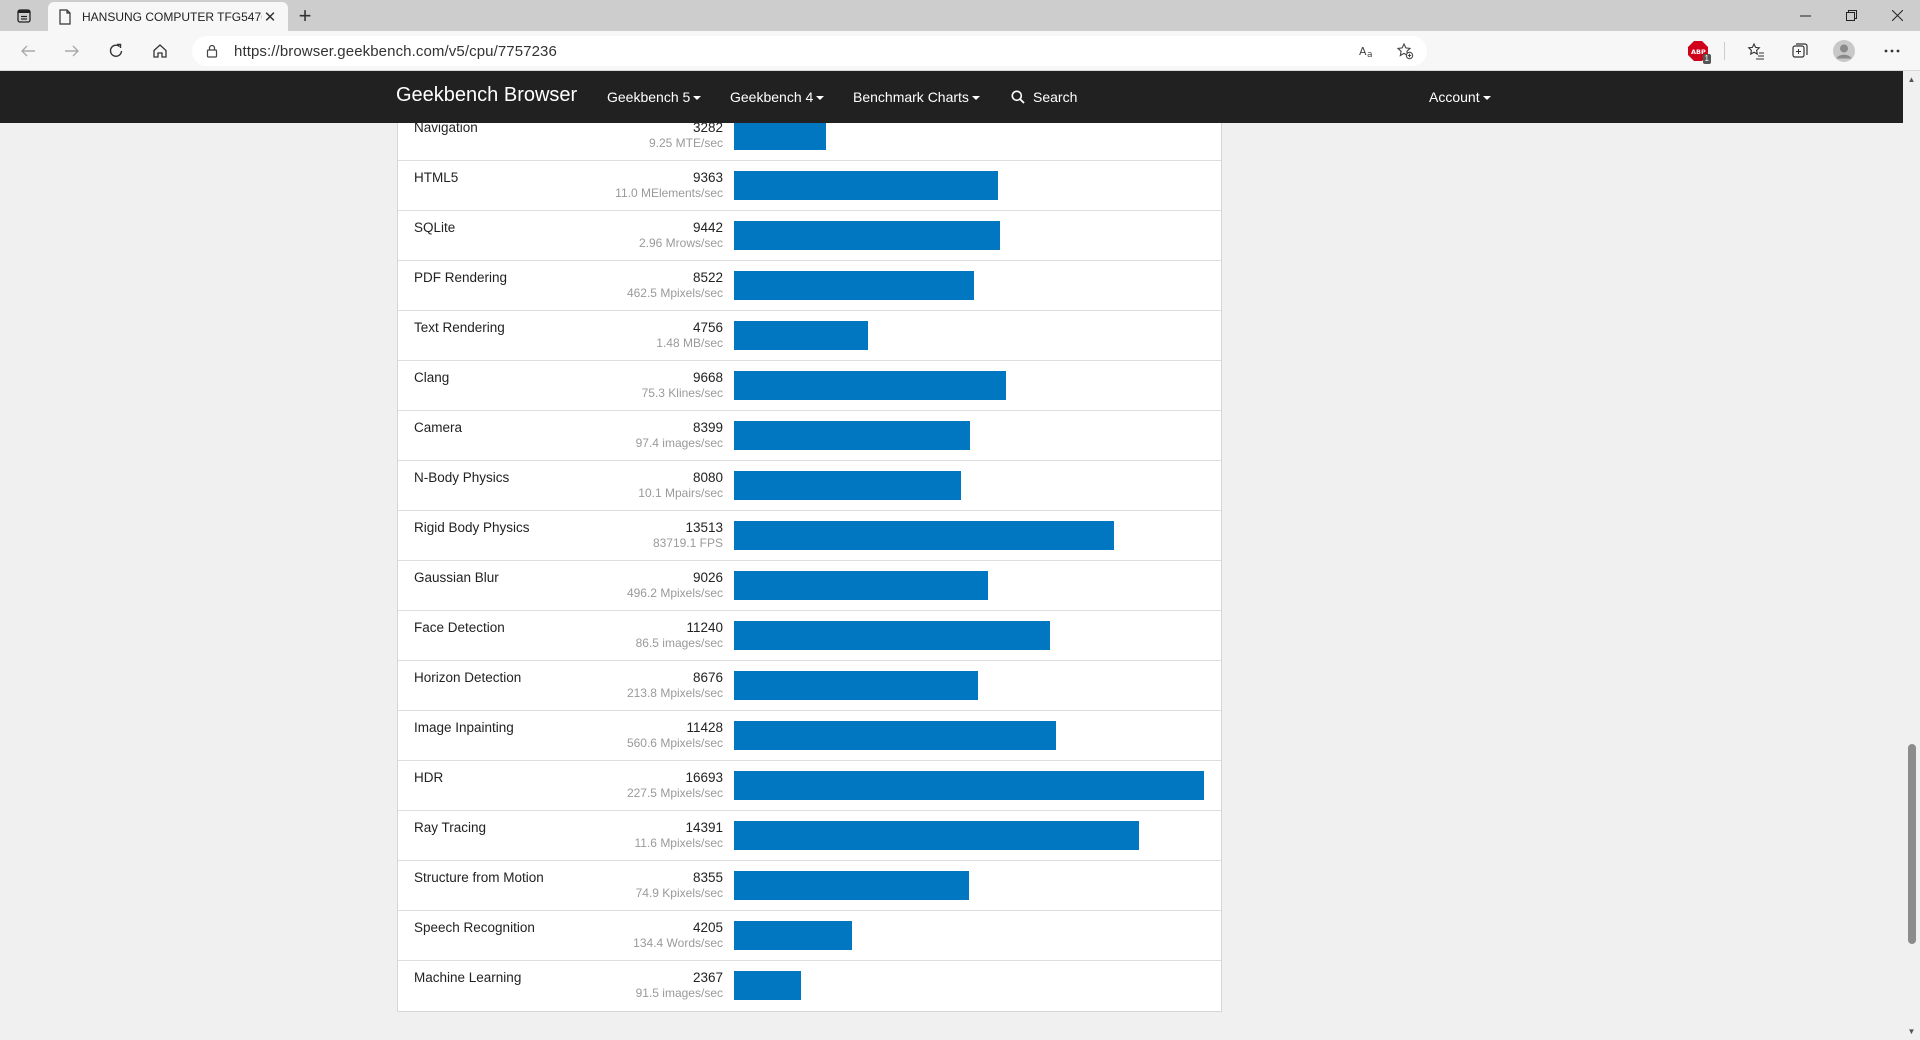 The width and height of the screenshot is (1920, 1040). I want to click on table-row: Speech Recognition 4205 134.4 Words/sec, so click(809, 936).